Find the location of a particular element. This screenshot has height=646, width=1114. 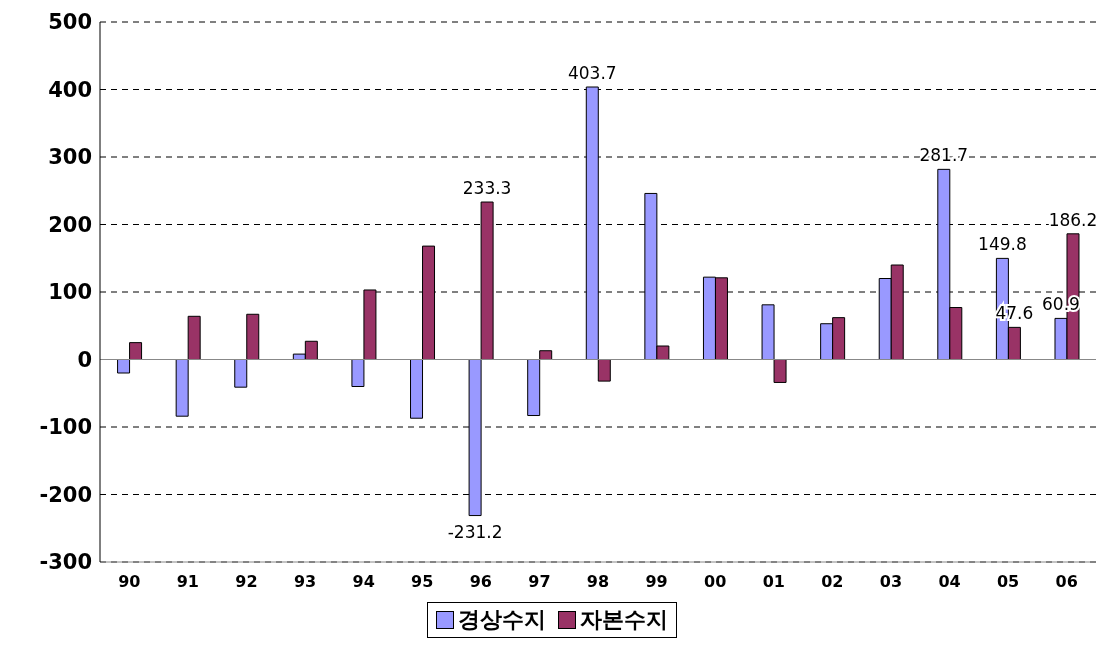

legend-label: 경상수지 is located at coordinates (502, 620).